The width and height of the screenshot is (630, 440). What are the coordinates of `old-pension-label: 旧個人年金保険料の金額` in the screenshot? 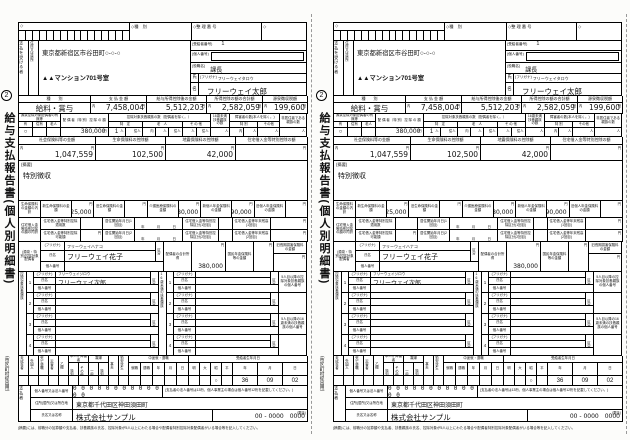 It's located at (270, 209).